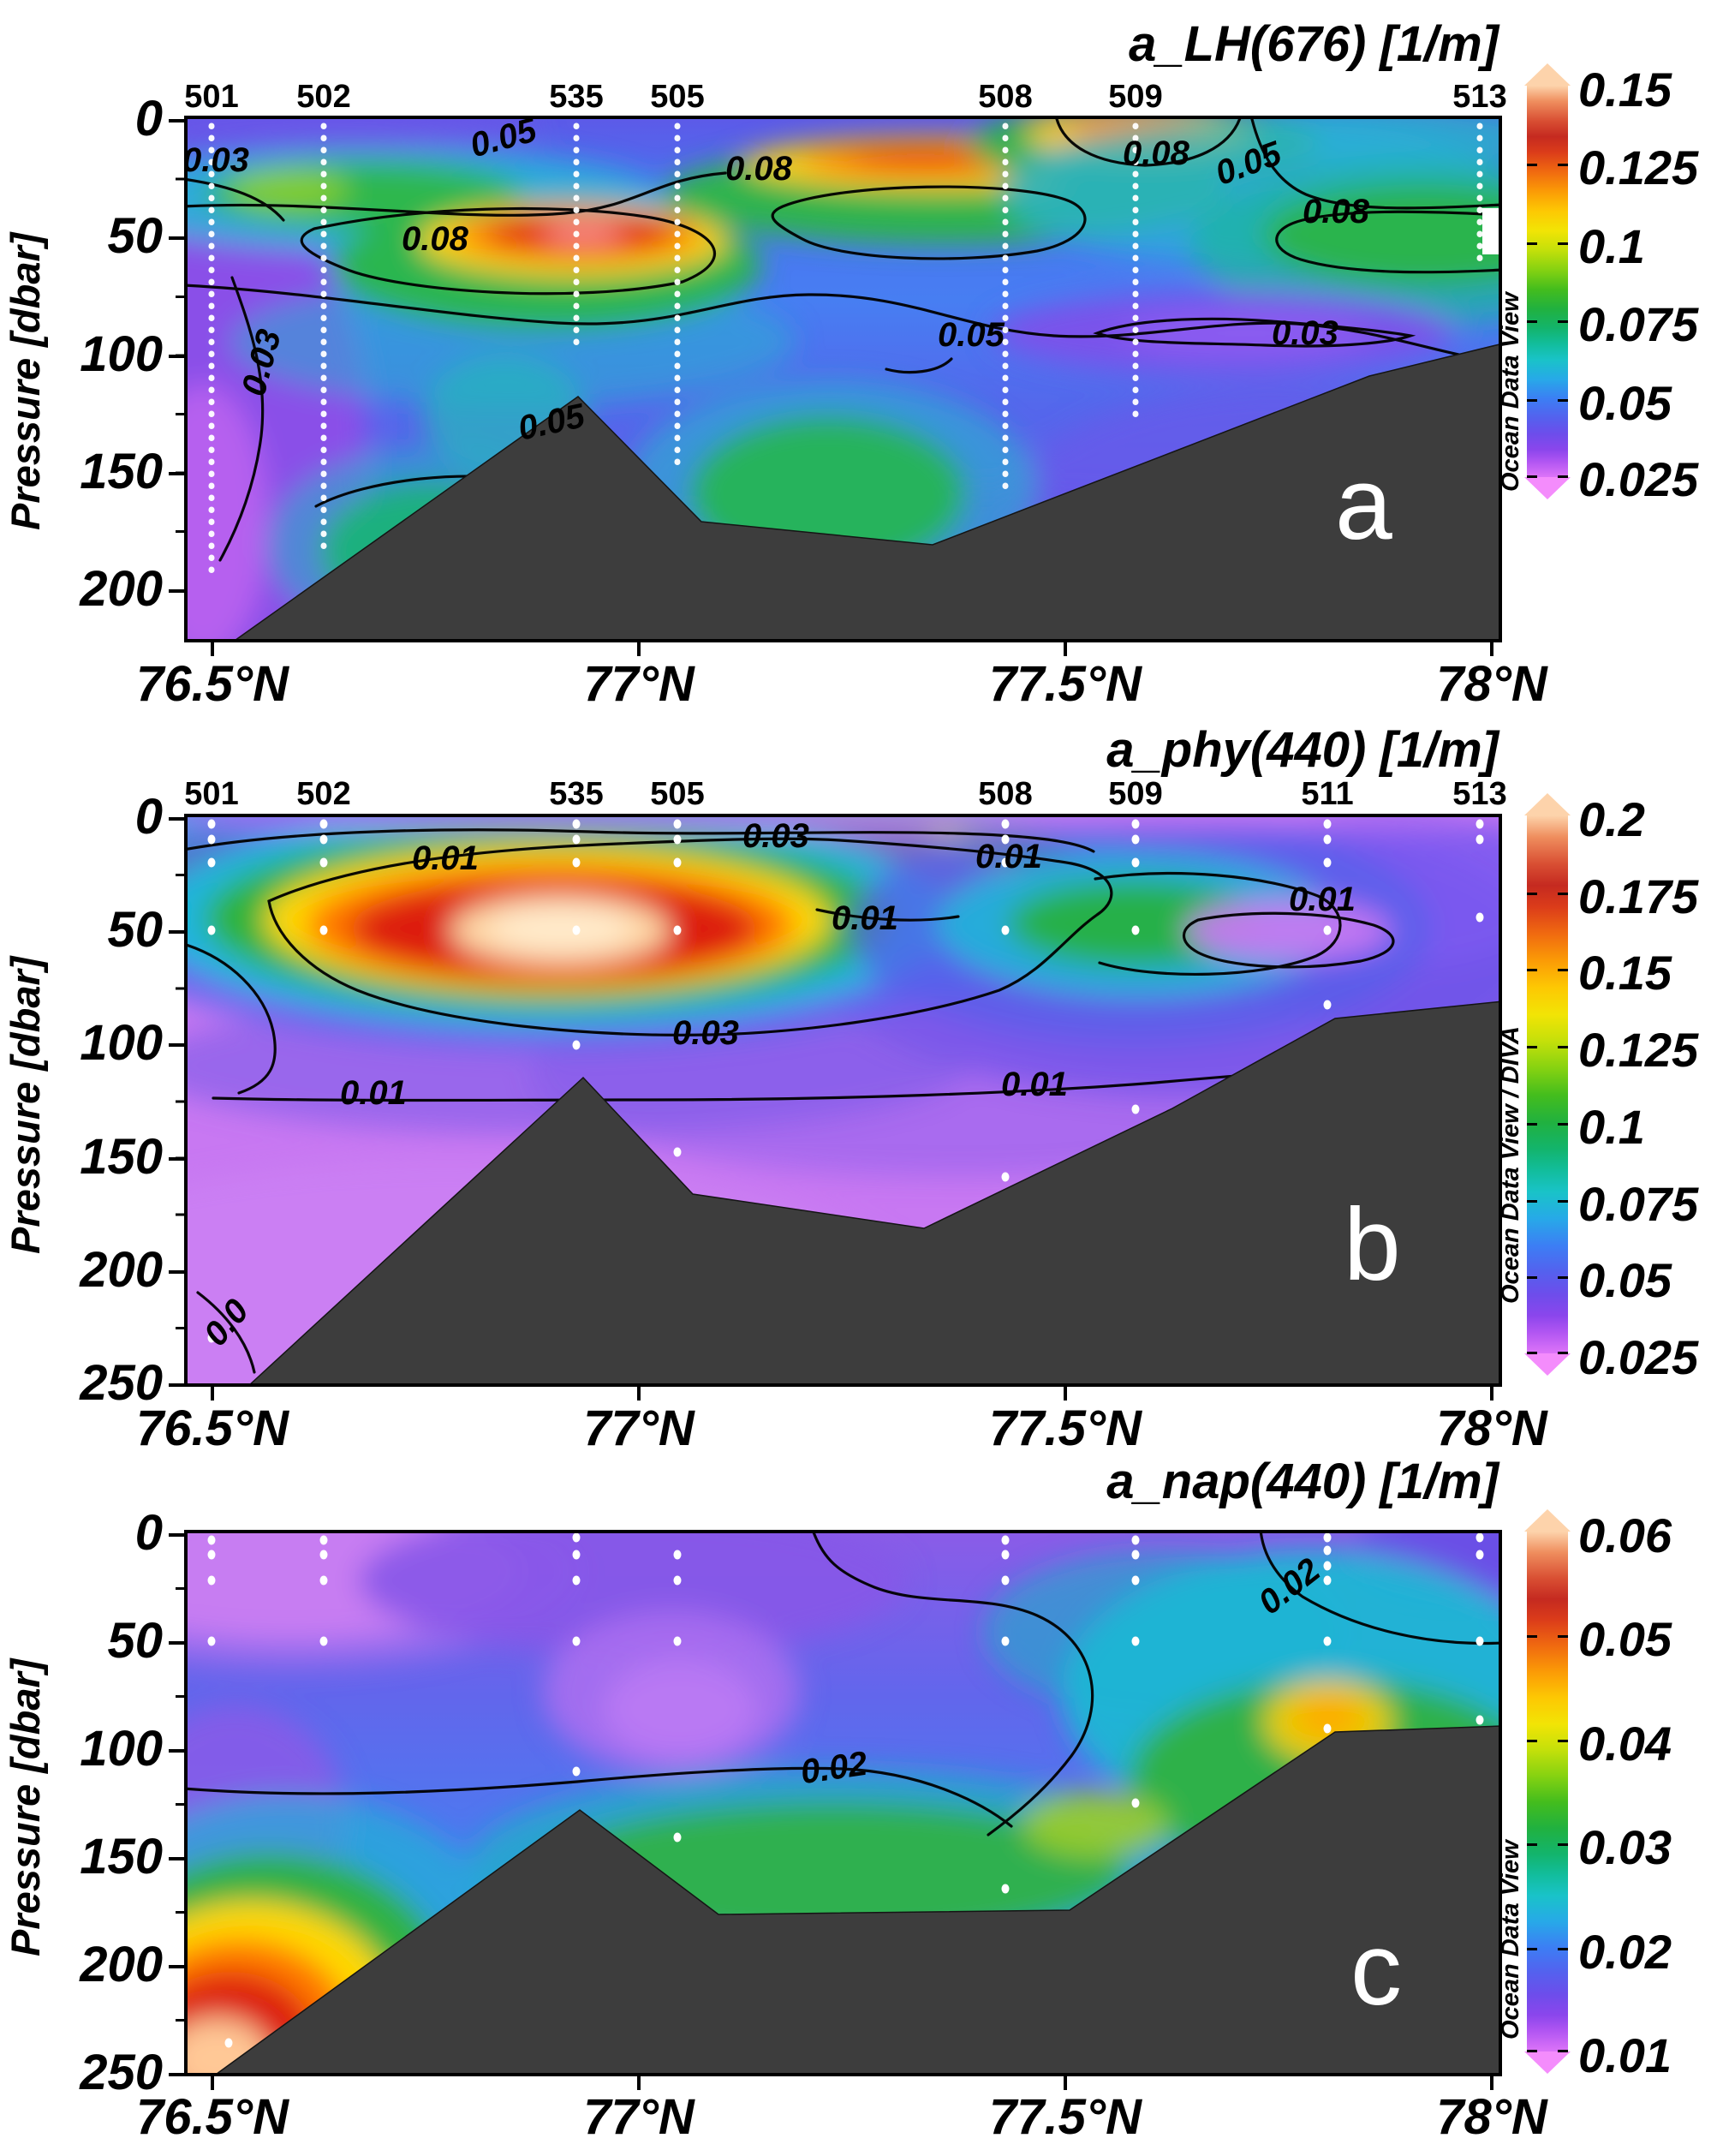 The height and width of the screenshot is (2156, 1711). Describe the element at coordinates (576, 794) in the screenshot. I see `station-label-b-535: 535` at that location.